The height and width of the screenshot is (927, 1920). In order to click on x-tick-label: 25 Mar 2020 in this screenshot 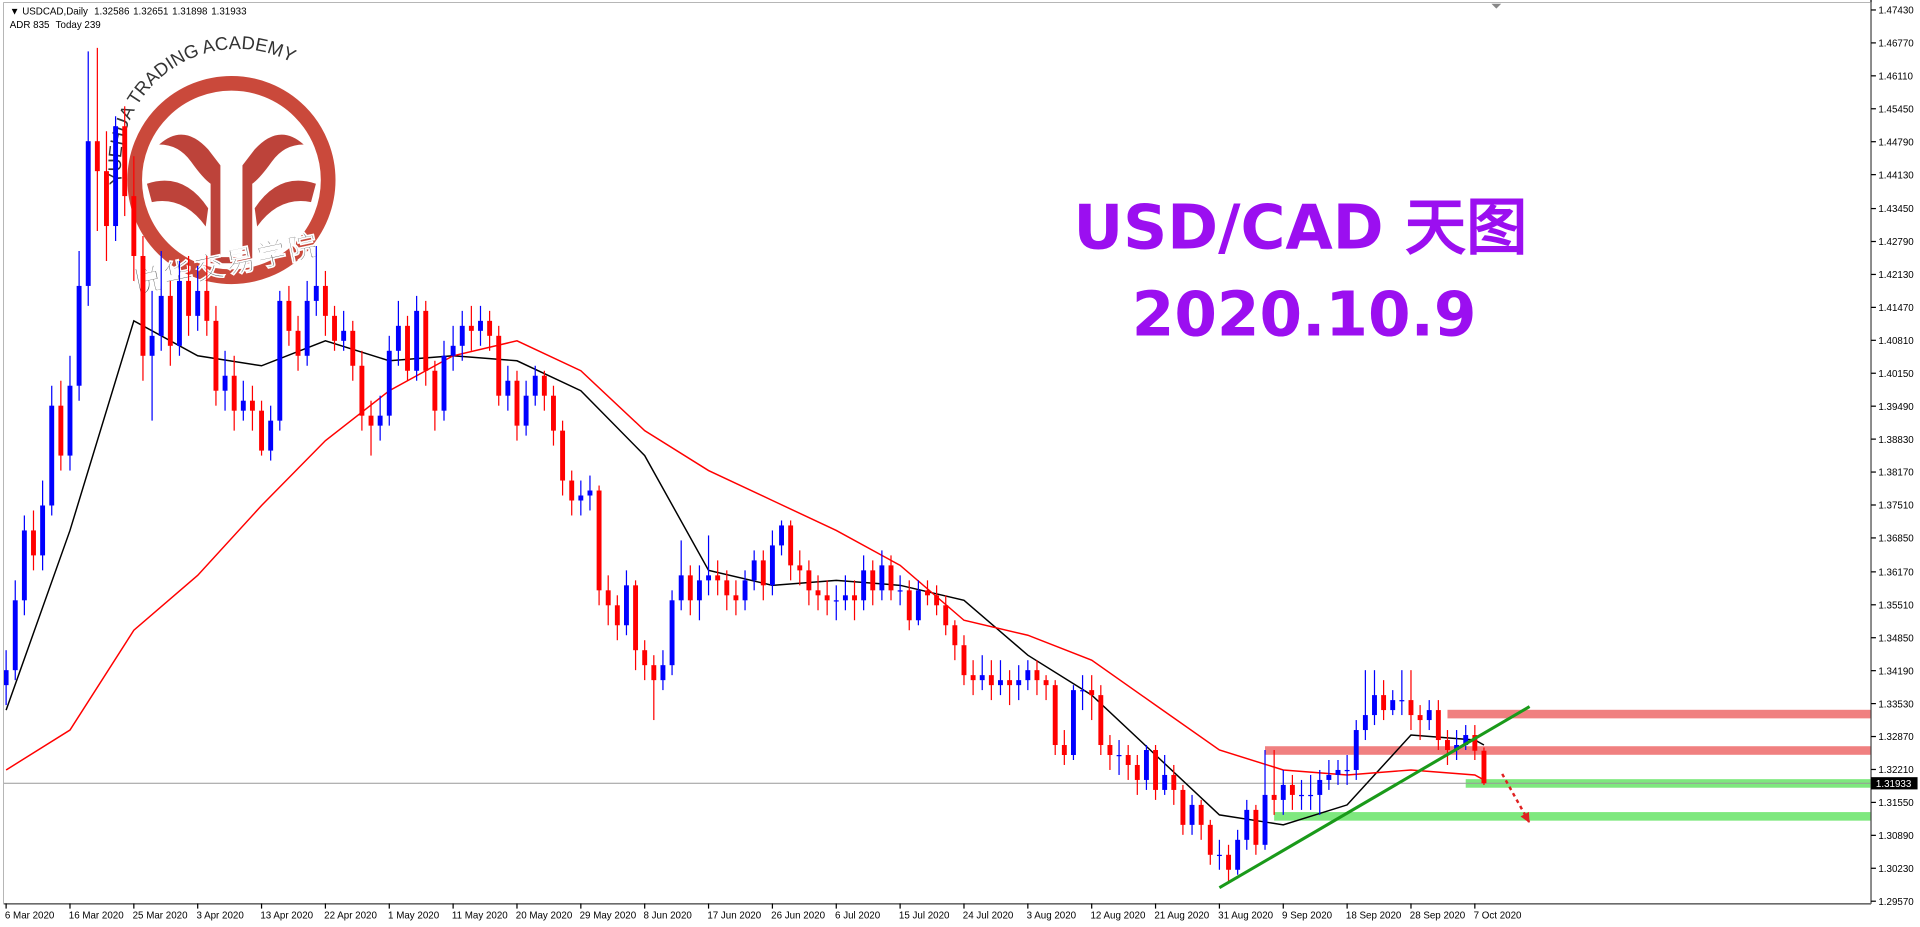, I will do `click(160, 915)`.